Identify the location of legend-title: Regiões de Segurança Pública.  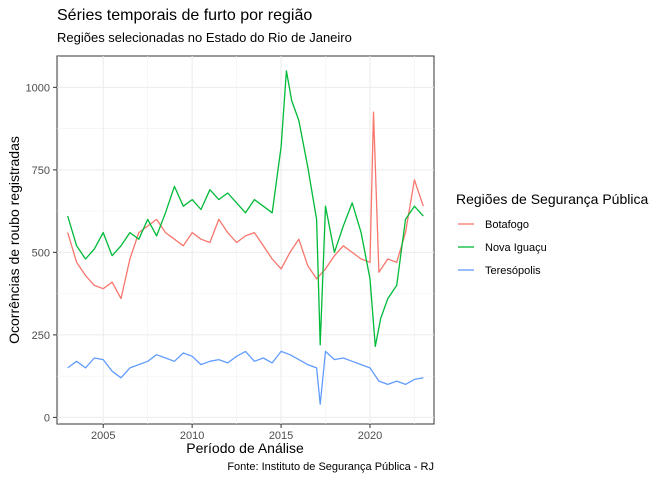
(552, 199).